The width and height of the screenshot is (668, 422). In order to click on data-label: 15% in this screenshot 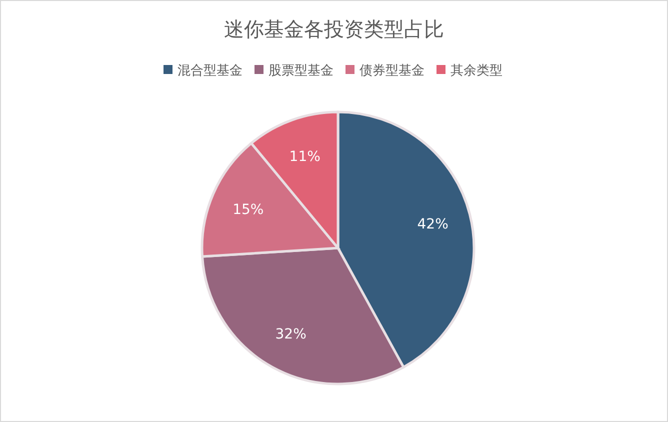, I will do `click(248, 210)`.